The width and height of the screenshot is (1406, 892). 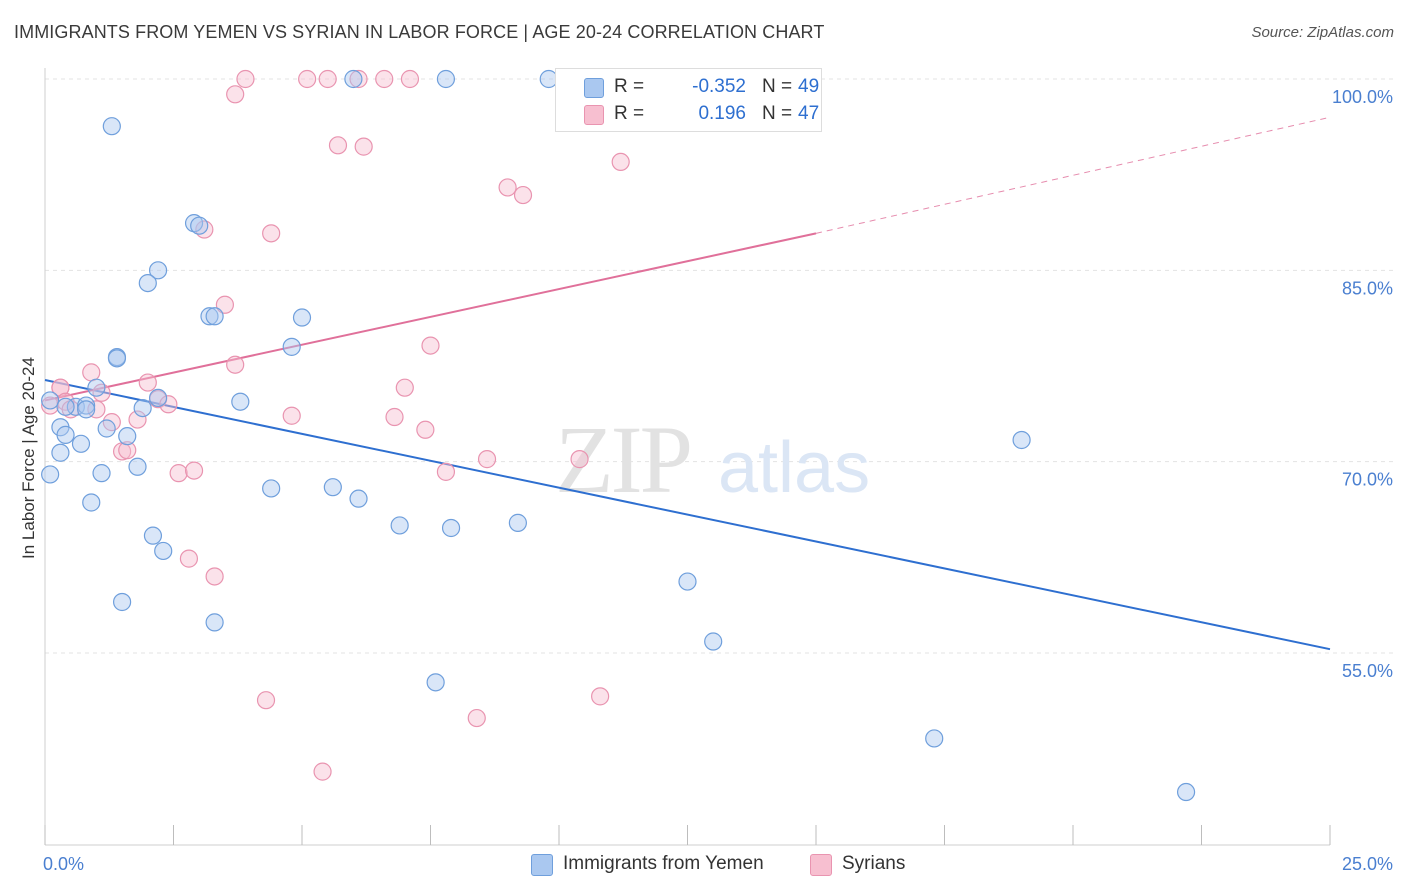 I want to click on legend-r-value: 0.196, so click(x=722, y=113).